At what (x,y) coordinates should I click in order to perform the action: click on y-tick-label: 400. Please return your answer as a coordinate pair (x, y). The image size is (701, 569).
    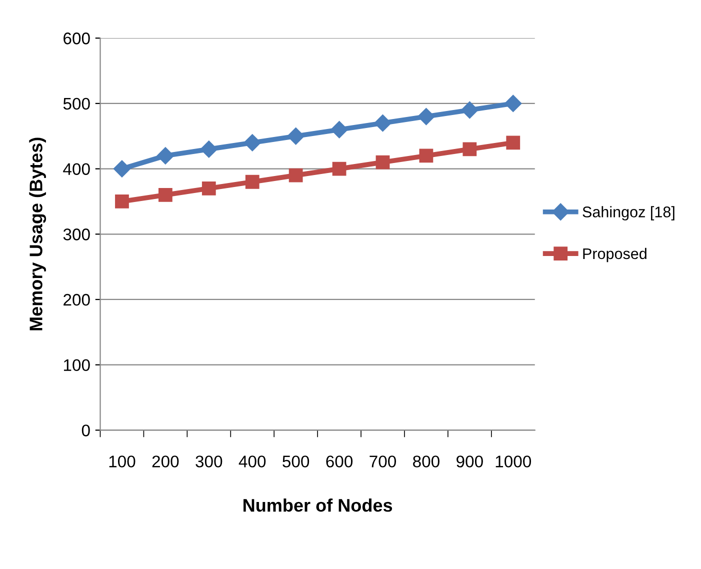
    Looking at the image, I should click on (76, 169).